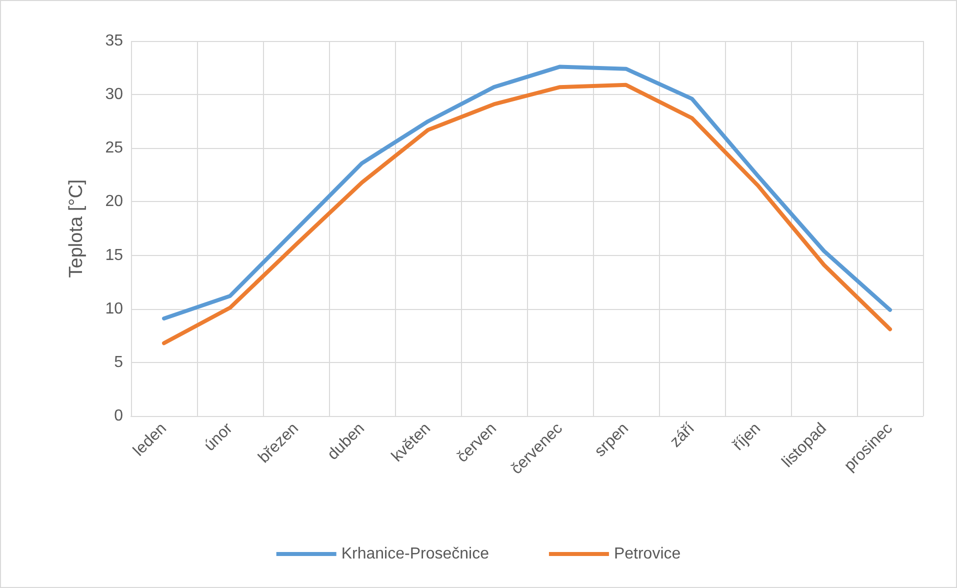  What do you see at coordinates (114, 41) in the screenshot?
I see `y-tick-label: 35` at bounding box center [114, 41].